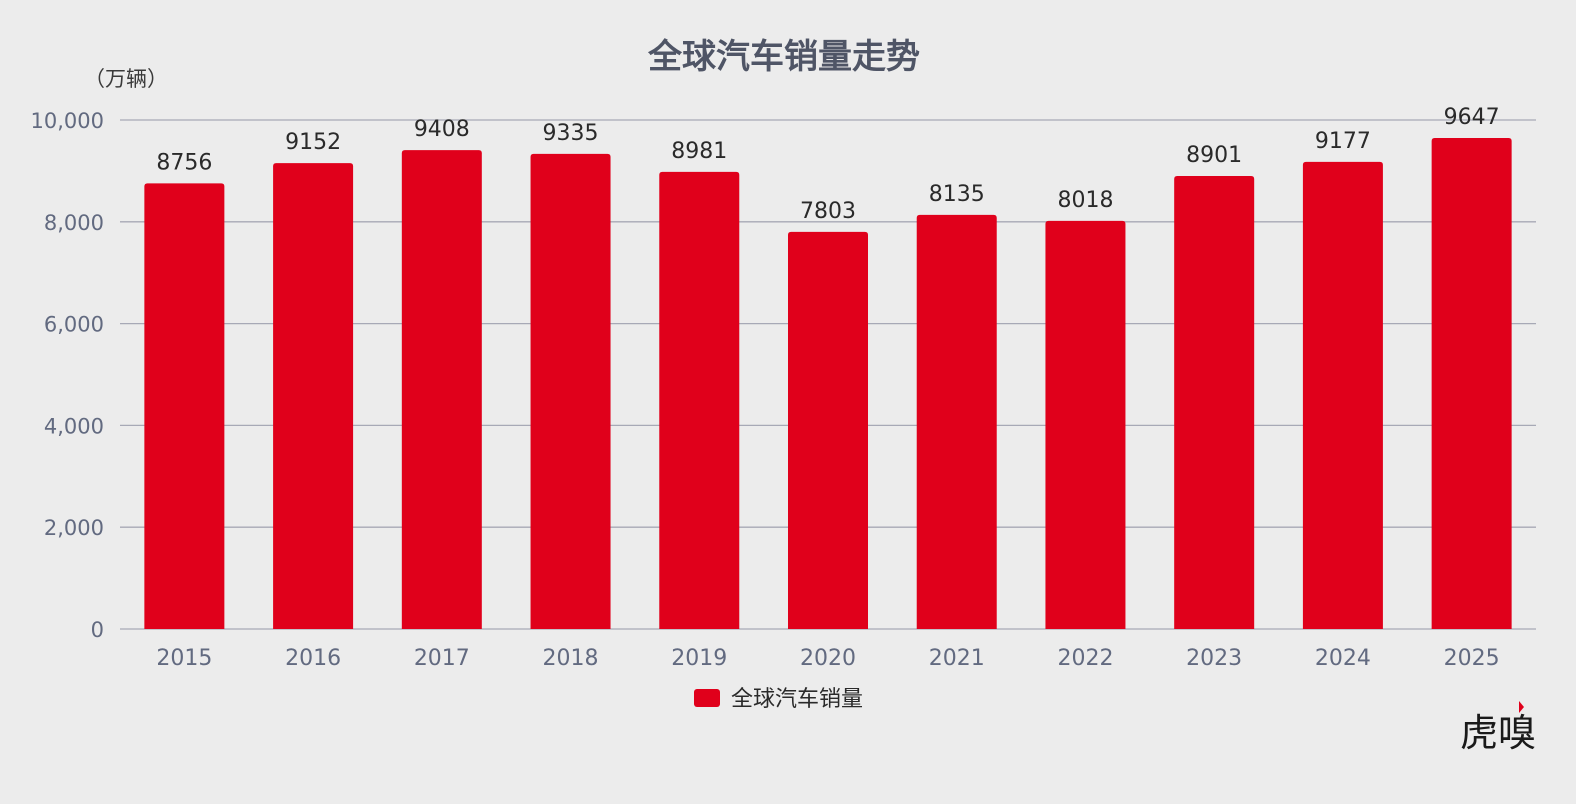 The width and height of the screenshot is (1576, 804). I want to click on data-label: 8901, so click(1214, 155).